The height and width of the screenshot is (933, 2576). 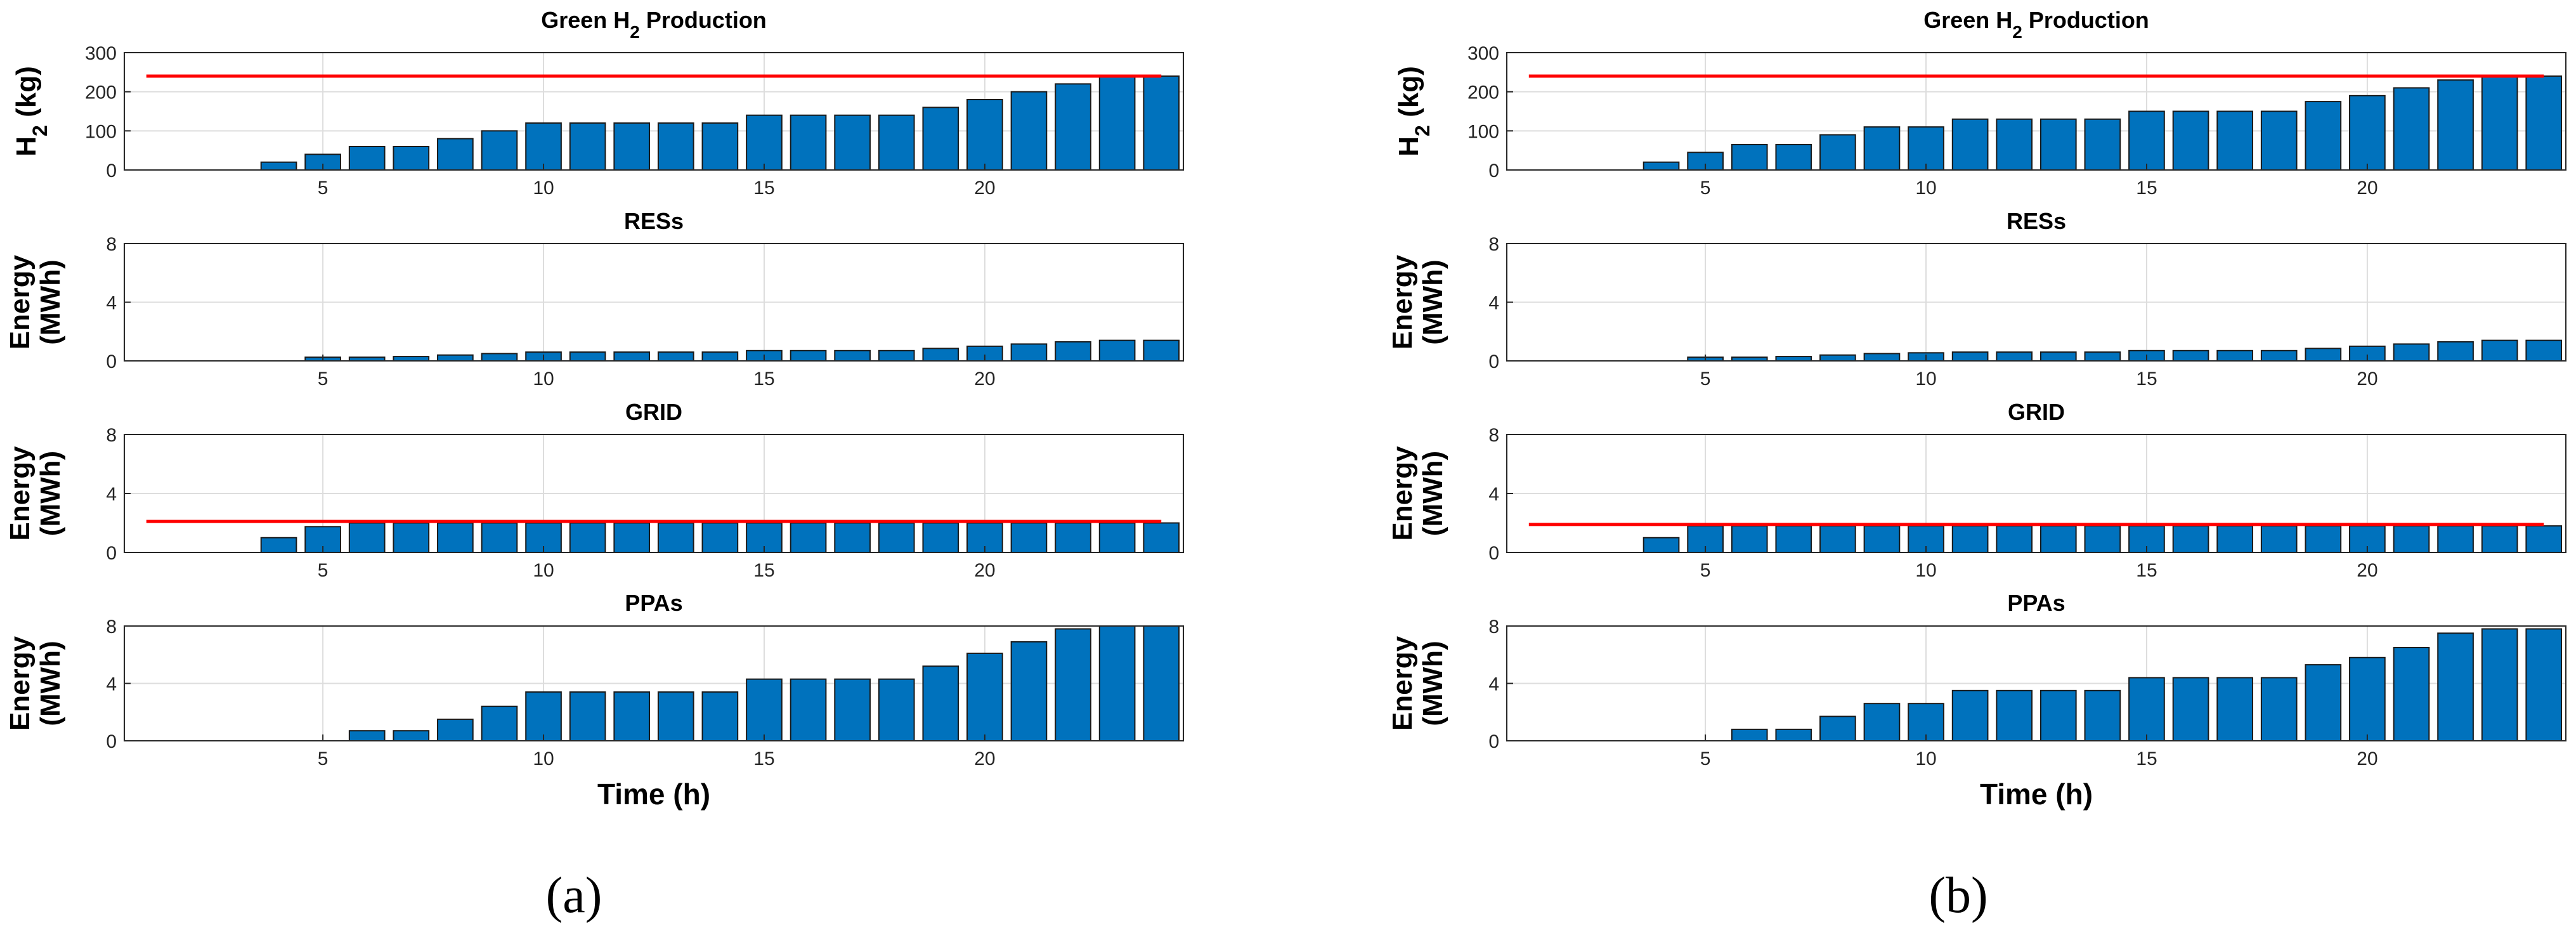 I want to click on y-tick-label: 300, so click(x=1483, y=54).